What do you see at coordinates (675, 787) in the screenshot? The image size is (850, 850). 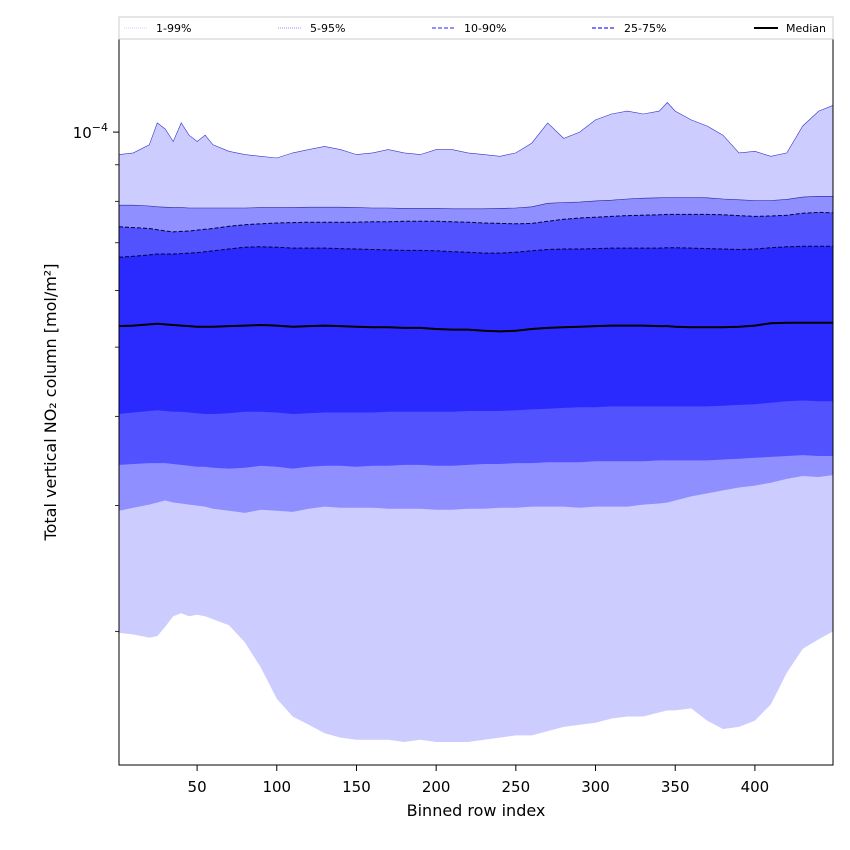 I see `x-tick-label: 350` at bounding box center [675, 787].